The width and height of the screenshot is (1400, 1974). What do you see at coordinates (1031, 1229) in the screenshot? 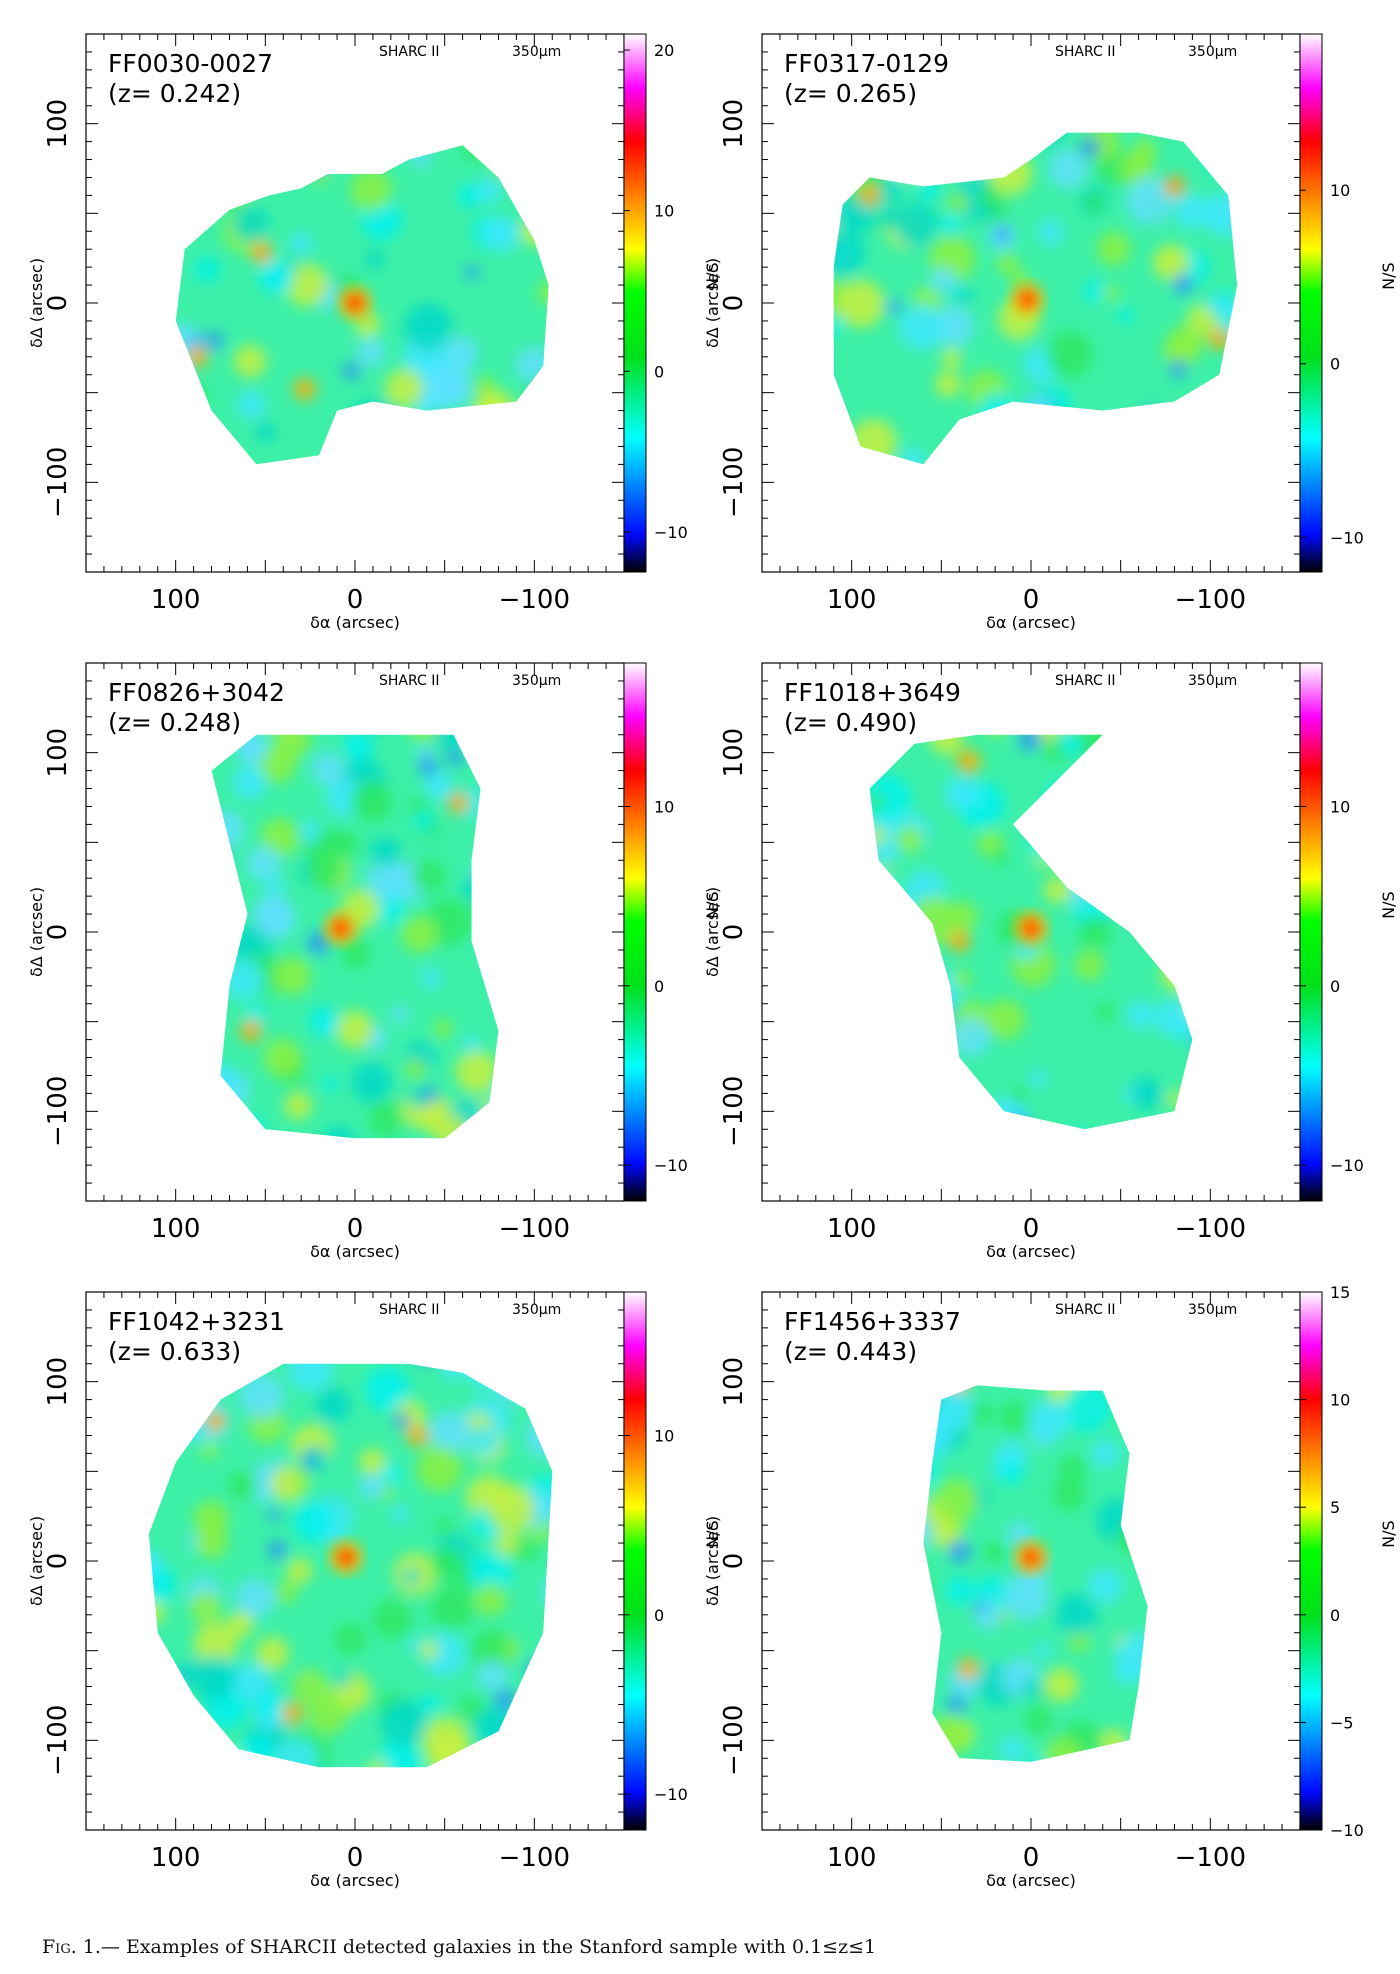
I see `x-tick-label: 0` at bounding box center [1031, 1229].